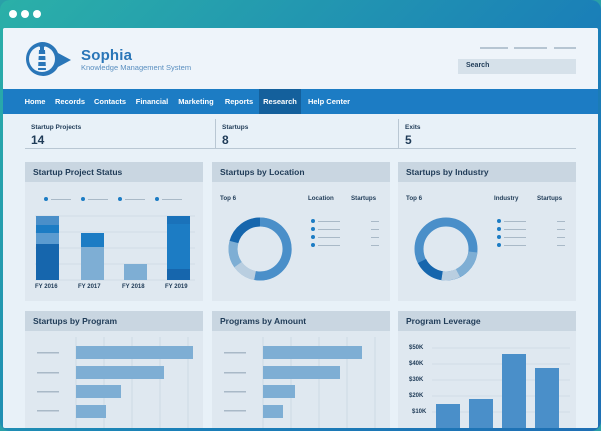  Describe the element at coordinates (416, 348) in the screenshot. I see `y-tick-label: $50K` at that location.